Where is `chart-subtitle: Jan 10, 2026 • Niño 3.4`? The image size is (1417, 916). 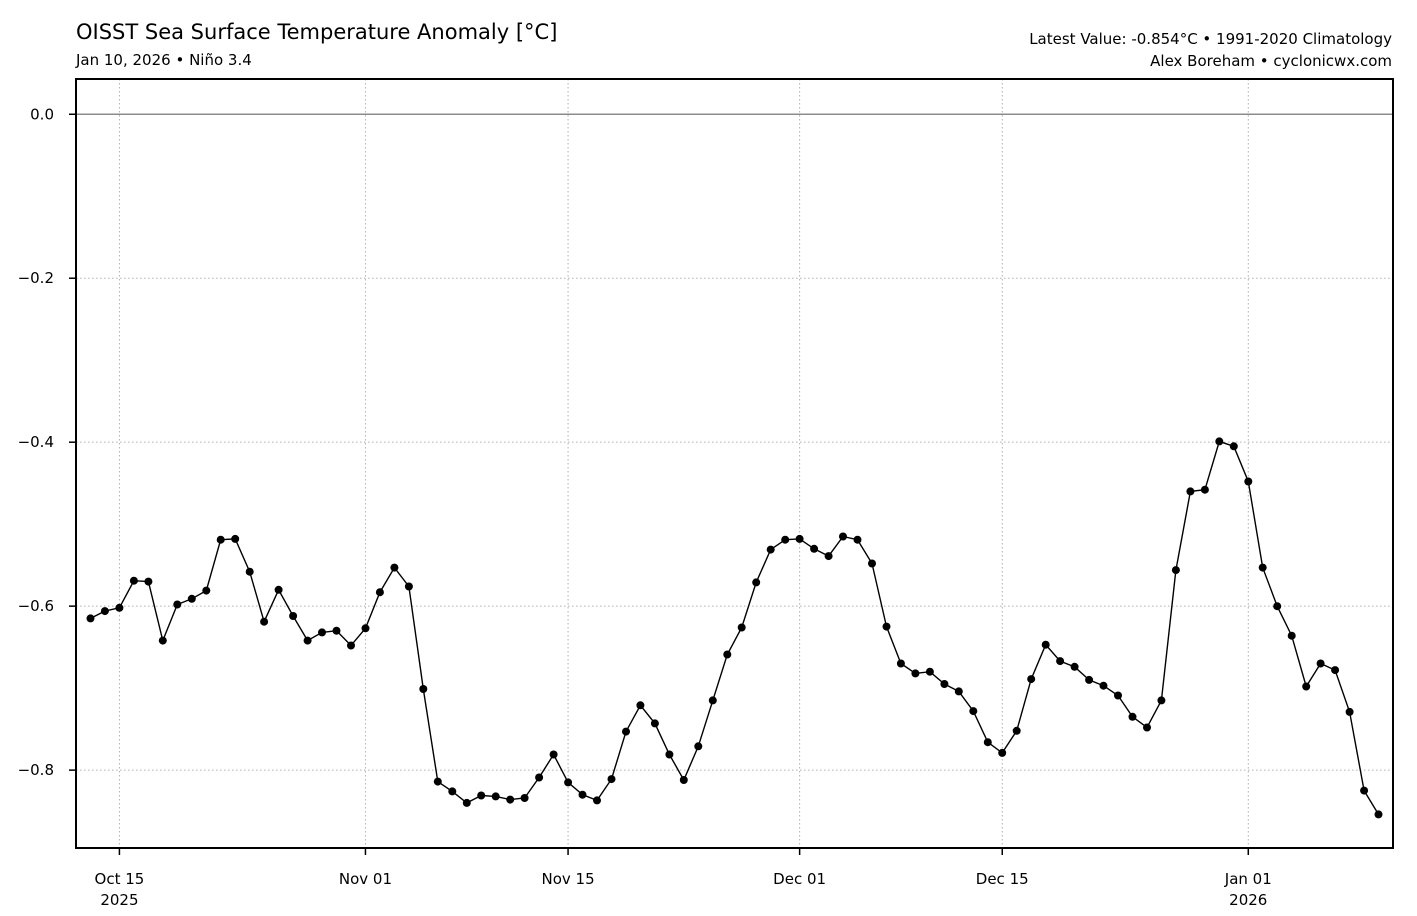 chart-subtitle: Jan 10, 2026 • Niño 3.4 is located at coordinates (163, 60).